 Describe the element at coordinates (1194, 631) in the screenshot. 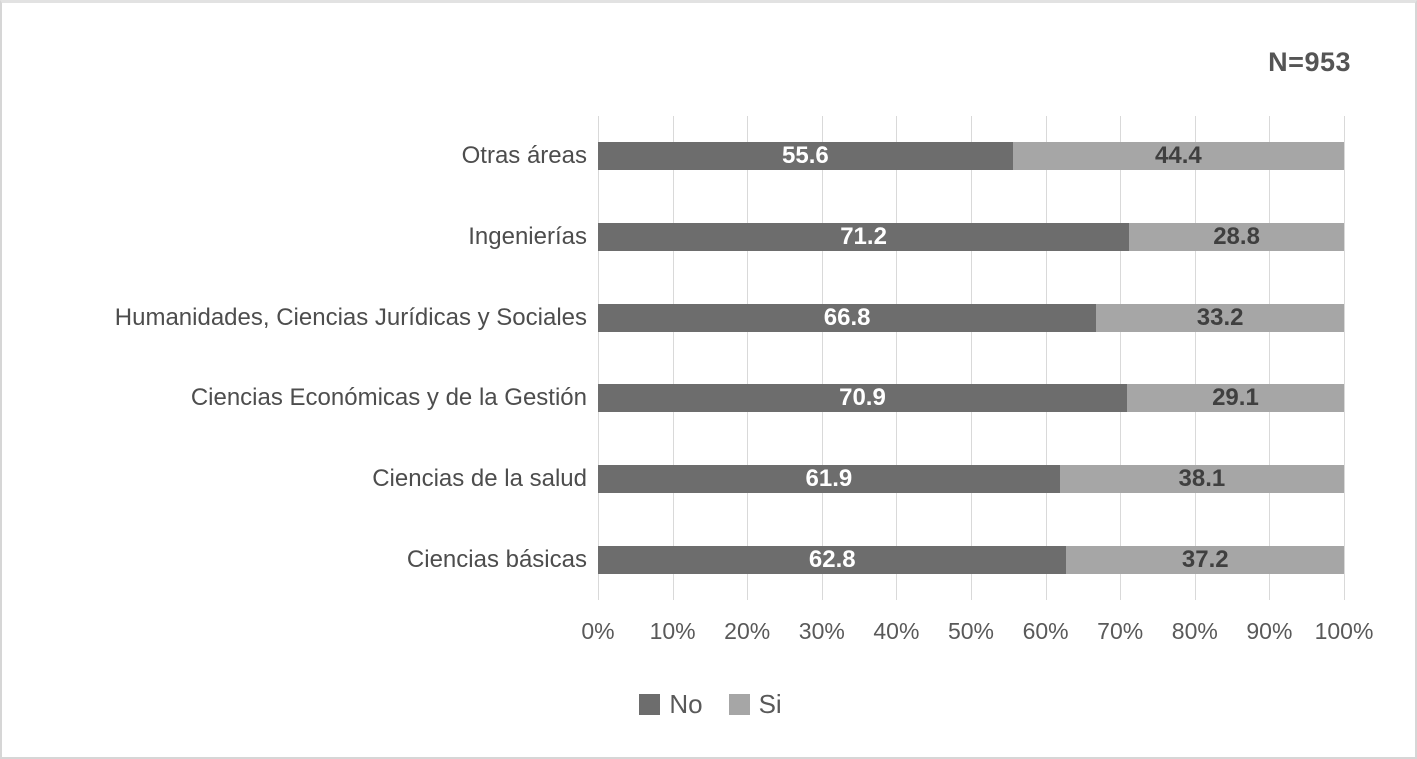

I see `x-tick-label: 80%` at that location.